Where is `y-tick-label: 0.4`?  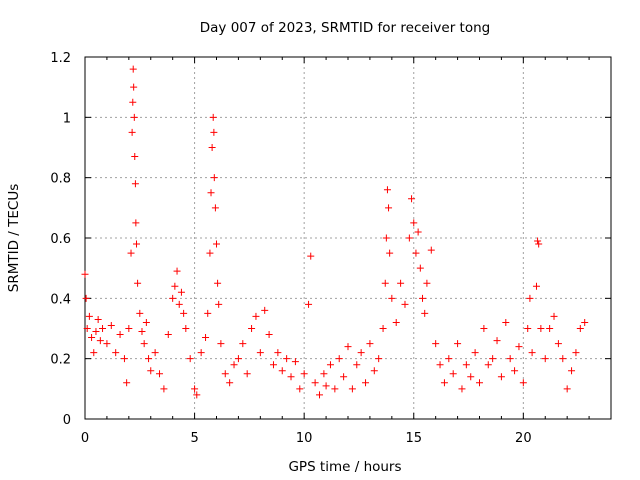 y-tick-label: 0.4 is located at coordinates (60, 299).